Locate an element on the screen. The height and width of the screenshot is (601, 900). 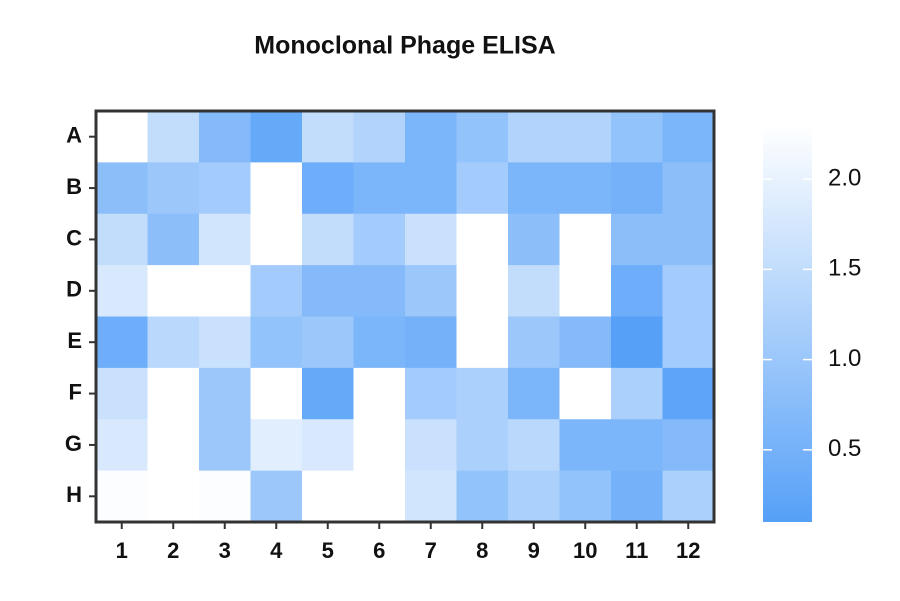
colorbar-tick-label: 1.0 is located at coordinates (844, 358).